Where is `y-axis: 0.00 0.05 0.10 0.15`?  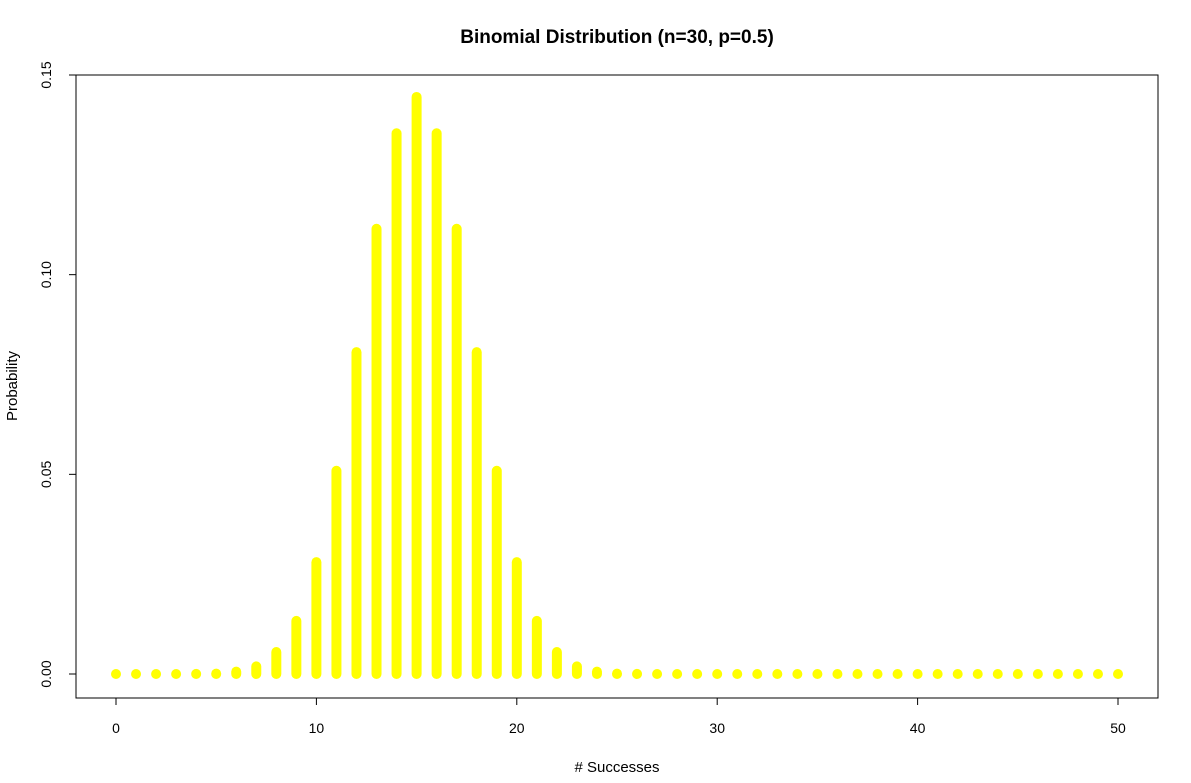
y-axis: 0.00 0.05 0.10 0.15 is located at coordinates (57, 374).